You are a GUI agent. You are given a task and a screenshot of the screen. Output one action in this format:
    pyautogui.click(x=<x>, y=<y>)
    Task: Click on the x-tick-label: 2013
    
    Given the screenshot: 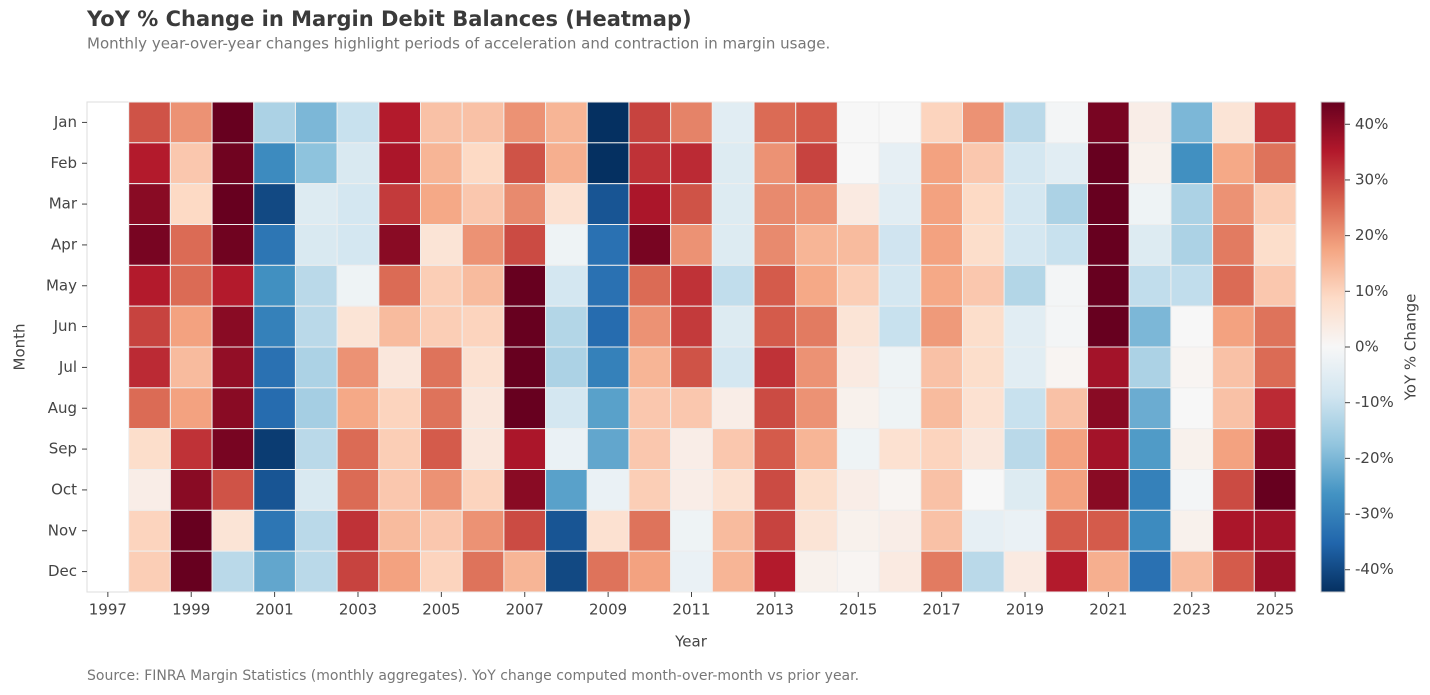 What is the action you would take?
    pyautogui.click(x=775, y=610)
    